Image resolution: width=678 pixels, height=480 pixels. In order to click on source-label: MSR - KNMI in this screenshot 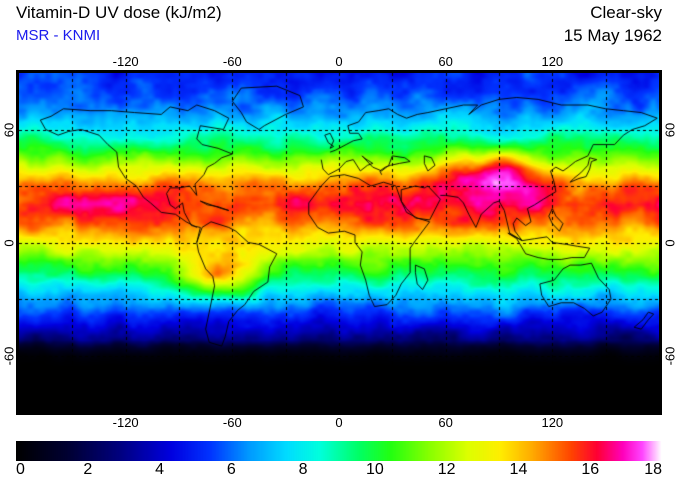, I will do `click(58, 35)`.